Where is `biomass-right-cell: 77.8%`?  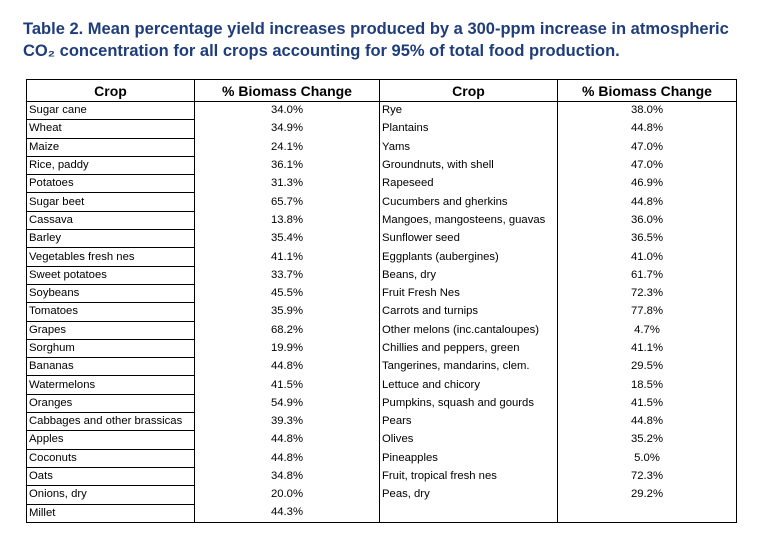 biomass-right-cell: 77.8% is located at coordinates (647, 312).